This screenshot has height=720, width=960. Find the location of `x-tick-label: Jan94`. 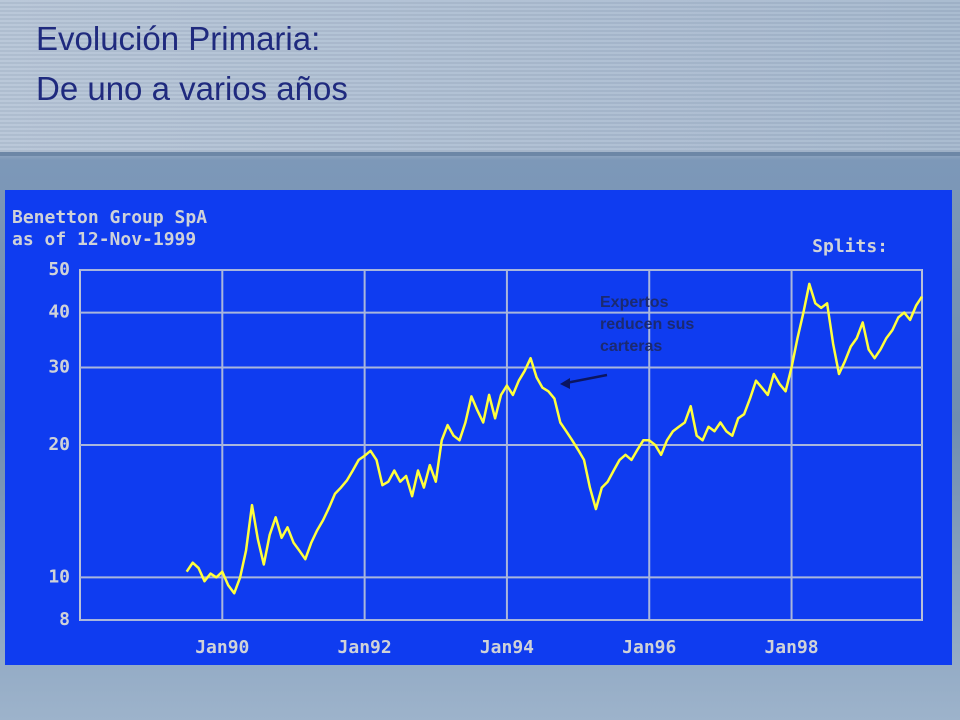

x-tick-label: Jan94 is located at coordinates (507, 647).